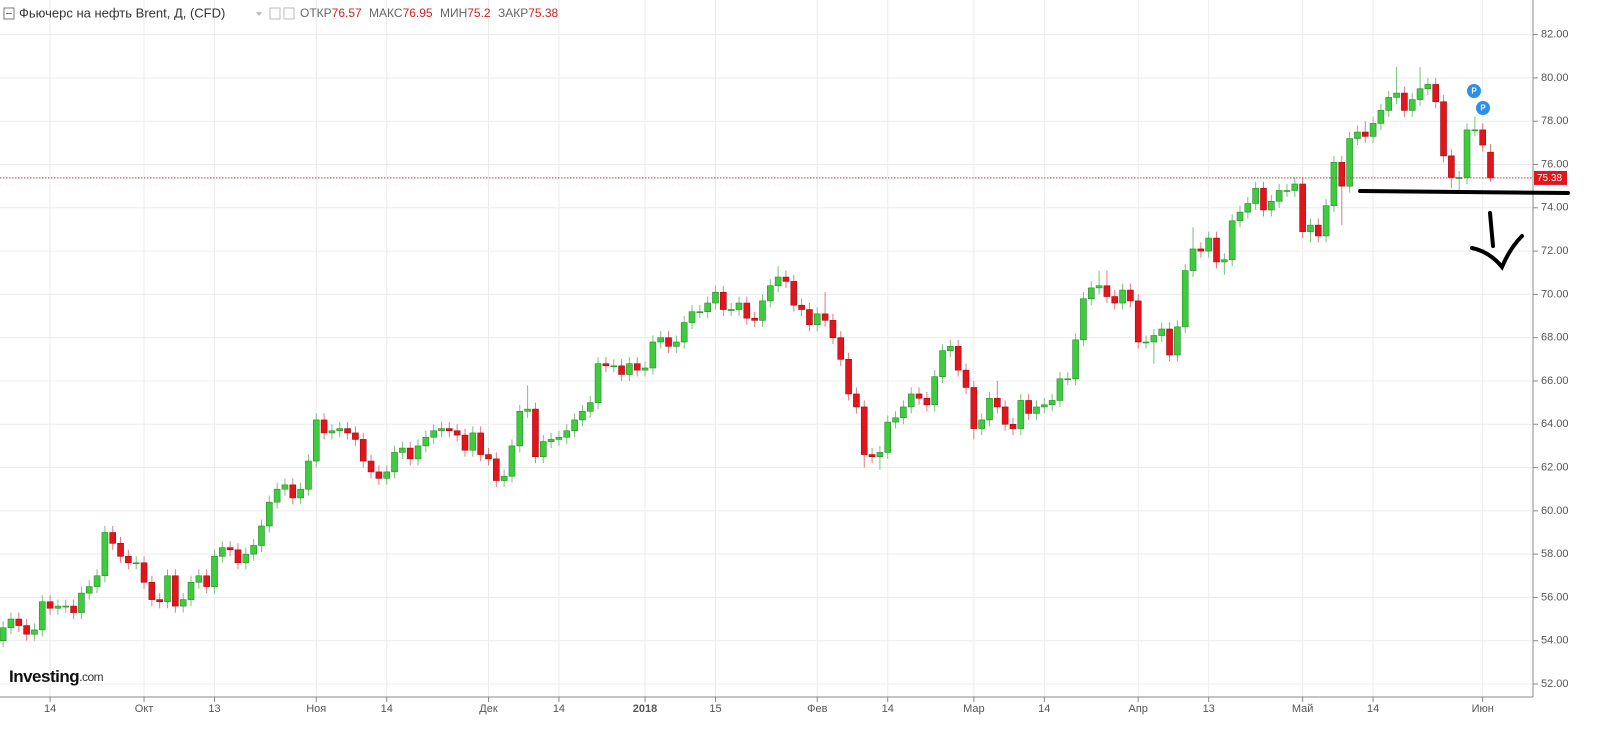 The image size is (1600, 731). I want to click on arrow-head, so click(1497, 252).